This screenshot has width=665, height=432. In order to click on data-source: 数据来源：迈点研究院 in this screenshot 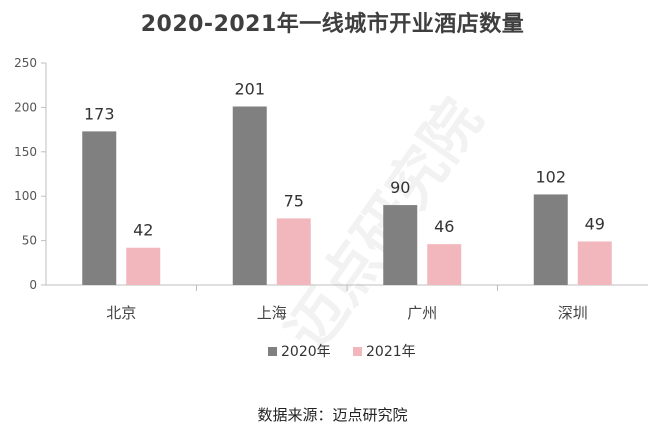, I will do `click(332, 415)`.